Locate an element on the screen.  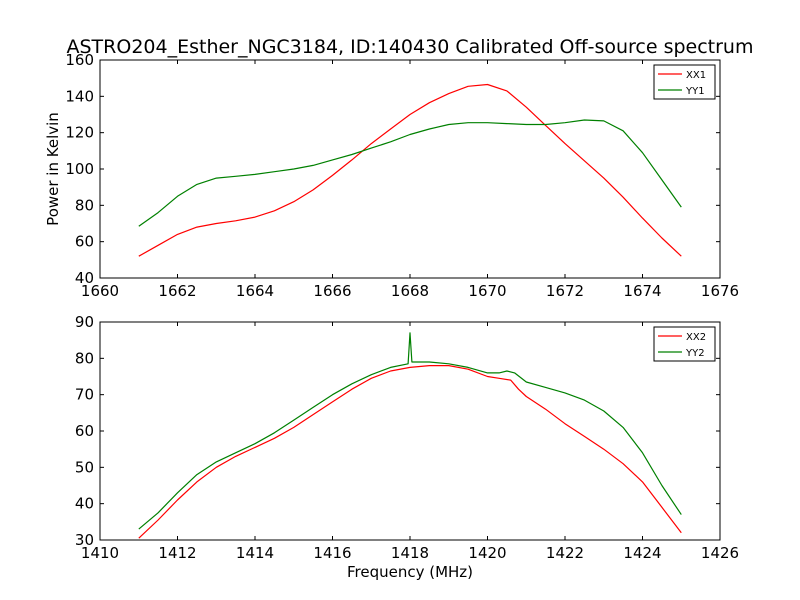
x-tick-label: 1660 is located at coordinates (100, 291).